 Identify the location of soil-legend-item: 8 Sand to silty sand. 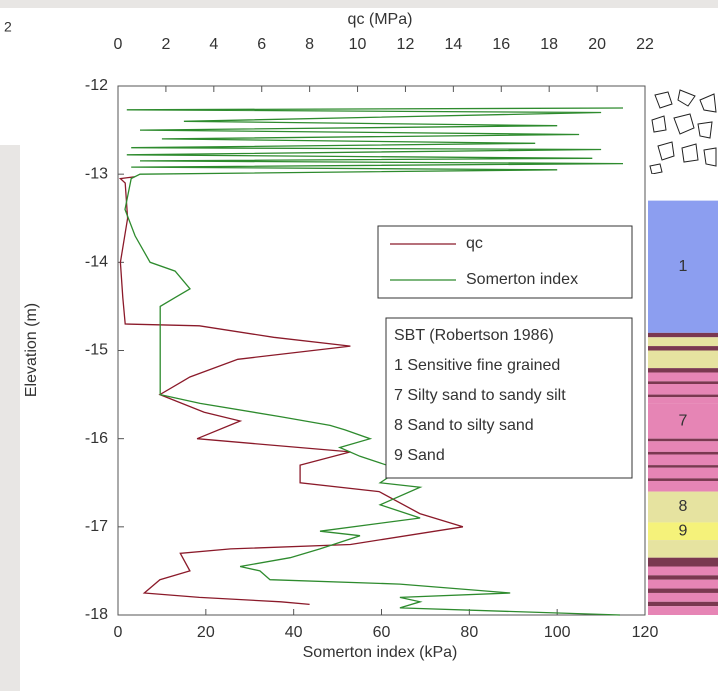
(464, 425).